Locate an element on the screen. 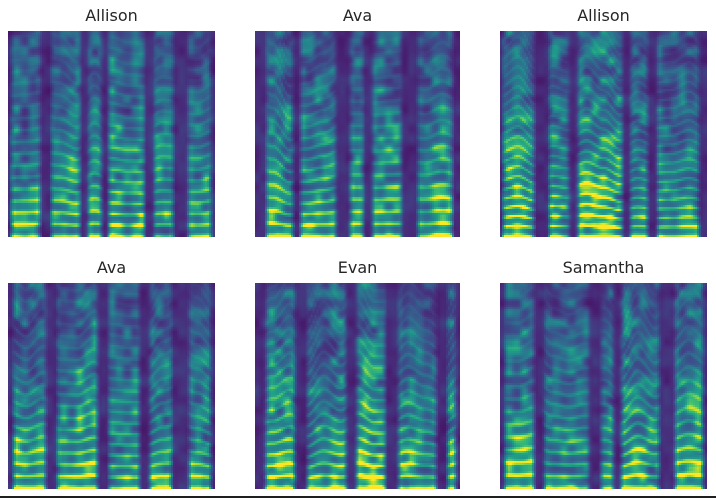  subplot-title: Evan is located at coordinates (357, 267).